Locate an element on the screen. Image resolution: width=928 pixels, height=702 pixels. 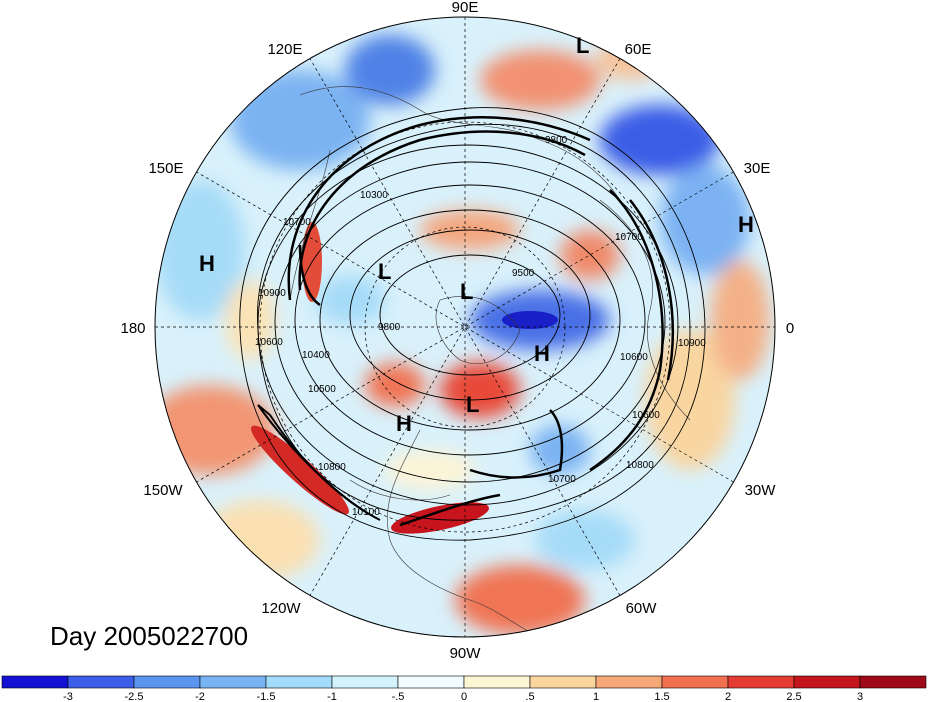
colorbar-tick-label: .5 is located at coordinates (529, 696).